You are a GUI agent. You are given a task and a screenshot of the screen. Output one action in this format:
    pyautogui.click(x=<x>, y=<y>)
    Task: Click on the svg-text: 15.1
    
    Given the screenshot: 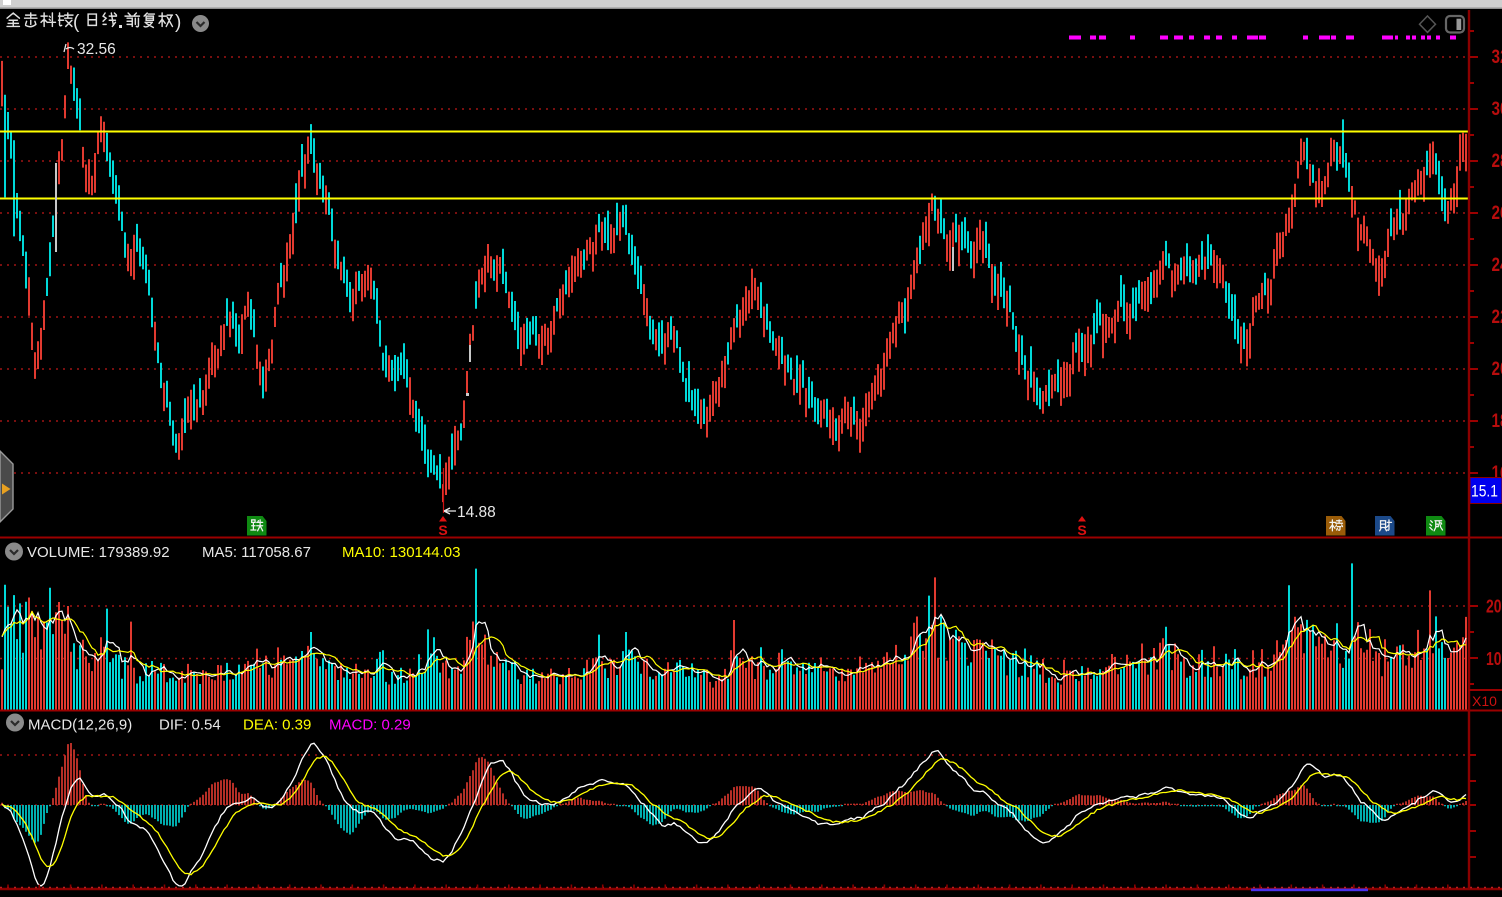 What is the action you would take?
    pyautogui.click(x=1484, y=491)
    